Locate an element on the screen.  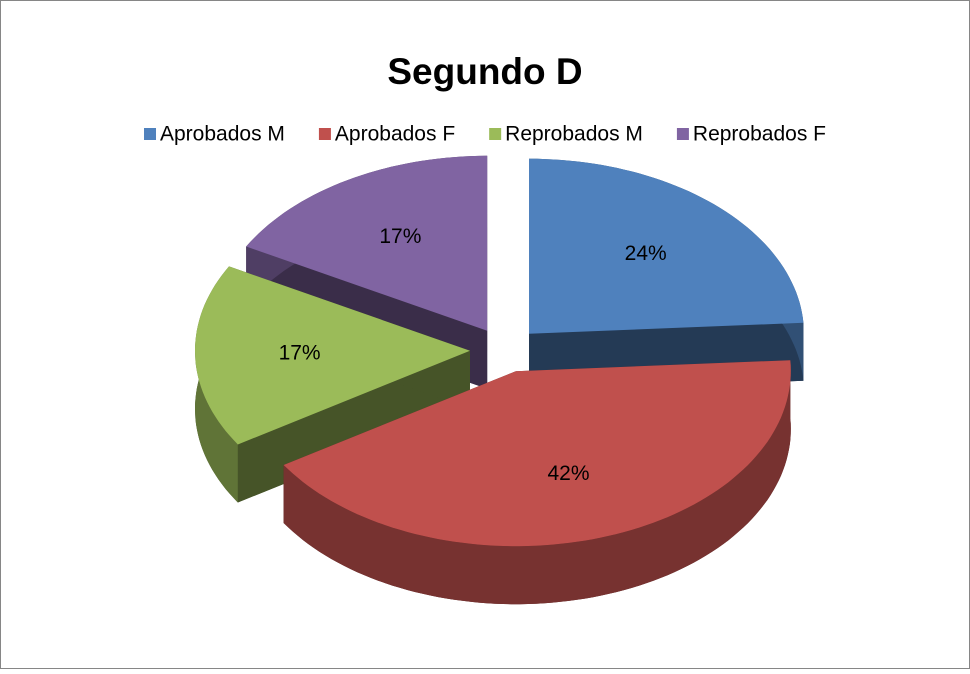
legend-label: Reprobados F is located at coordinates (759, 134).